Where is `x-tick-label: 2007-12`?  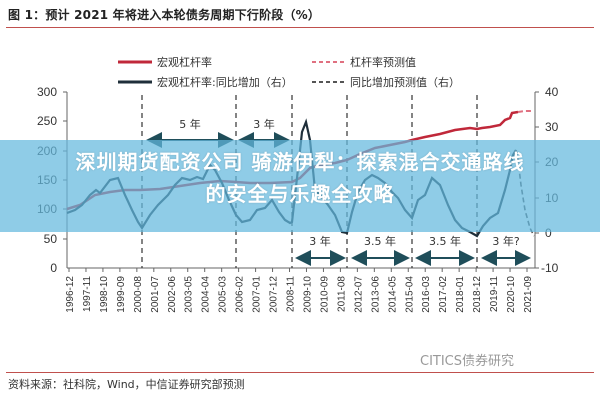
x-tick-label: 2007-12 is located at coordinates (274, 294).